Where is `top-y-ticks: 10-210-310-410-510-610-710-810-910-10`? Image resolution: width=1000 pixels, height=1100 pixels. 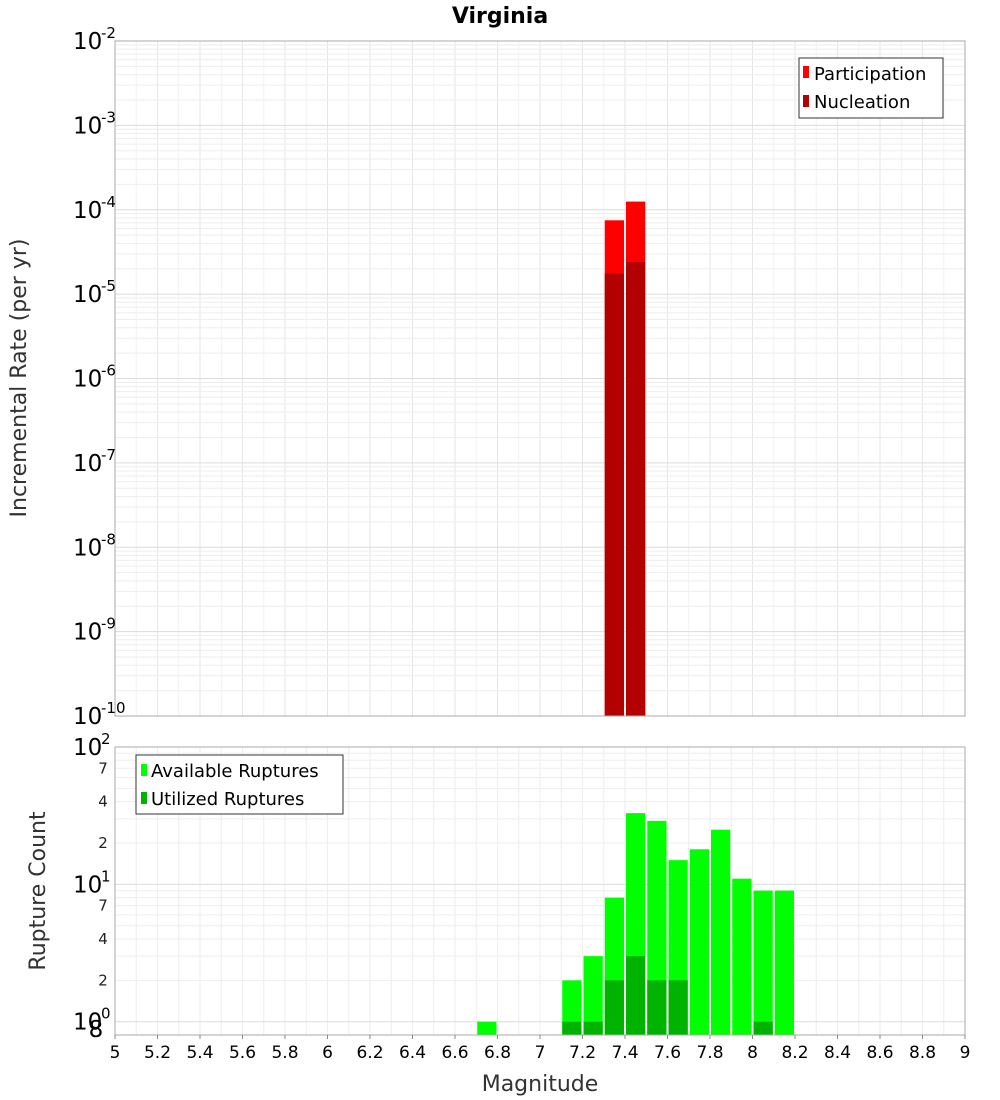 top-y-ticks: 10-210-310-410-510-610-710-810-910-10 is located at coordinates (99, 377).